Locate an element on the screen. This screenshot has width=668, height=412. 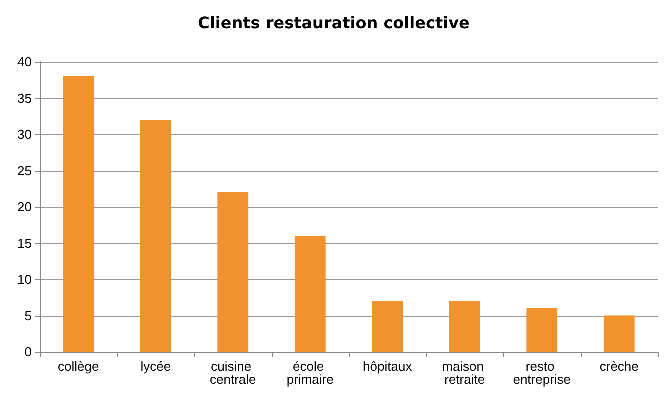
y-tick-label: 30 is located at coordinates (25, 134).